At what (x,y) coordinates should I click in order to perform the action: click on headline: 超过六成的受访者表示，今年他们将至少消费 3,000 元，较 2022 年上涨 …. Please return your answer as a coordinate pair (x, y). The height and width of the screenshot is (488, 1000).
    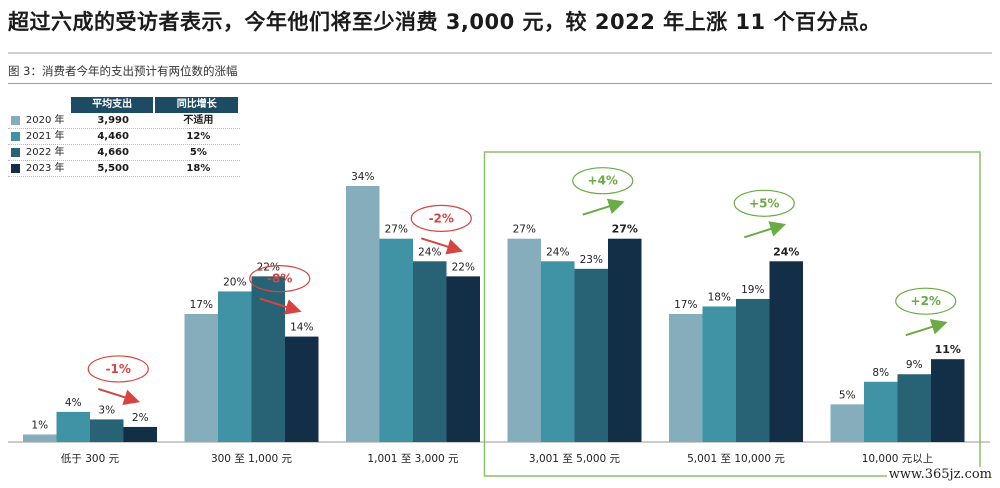
    Looking at the image, I should click on (444, 22).